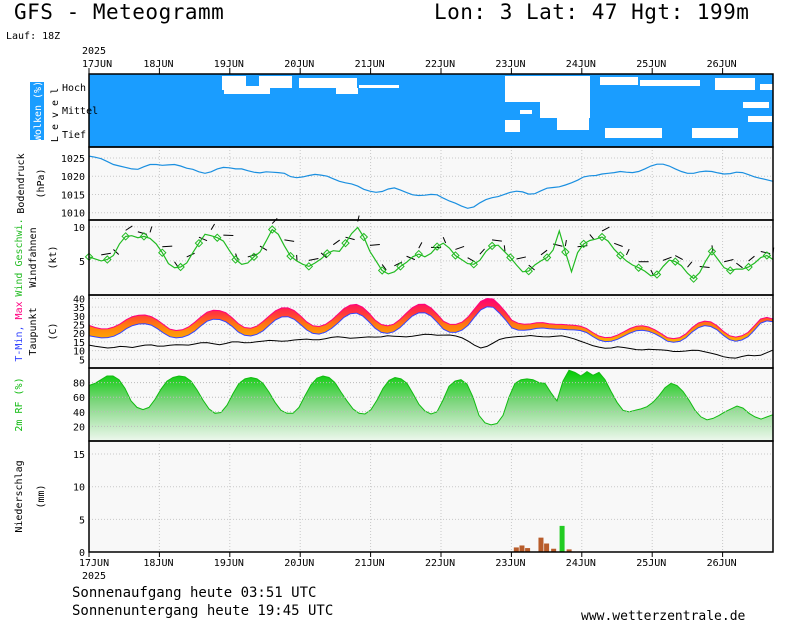 This screenshot has height=625, width=800. Describe the element at coordinates (19, 404) in the screenshot. I see `rh-ylabel: 2m RF (%)` at that location.